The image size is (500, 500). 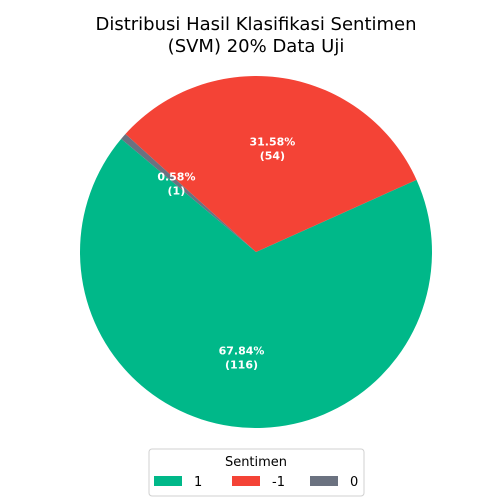 What do you see at coordinates (226, 254) in the screenshot?
I see `pie-labels: 67.84% (116) 31.58% (54) 0.58% (1)` at bounding box center [226, 254].